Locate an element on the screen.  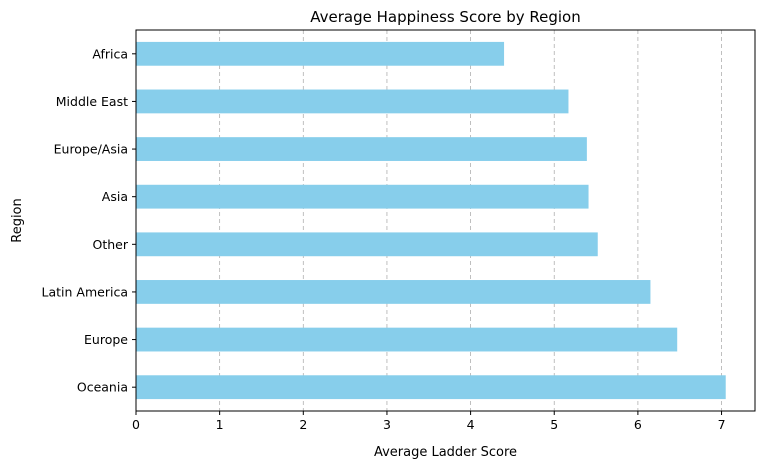
x-tick-label: 2 is located at coordinates (303, 424).